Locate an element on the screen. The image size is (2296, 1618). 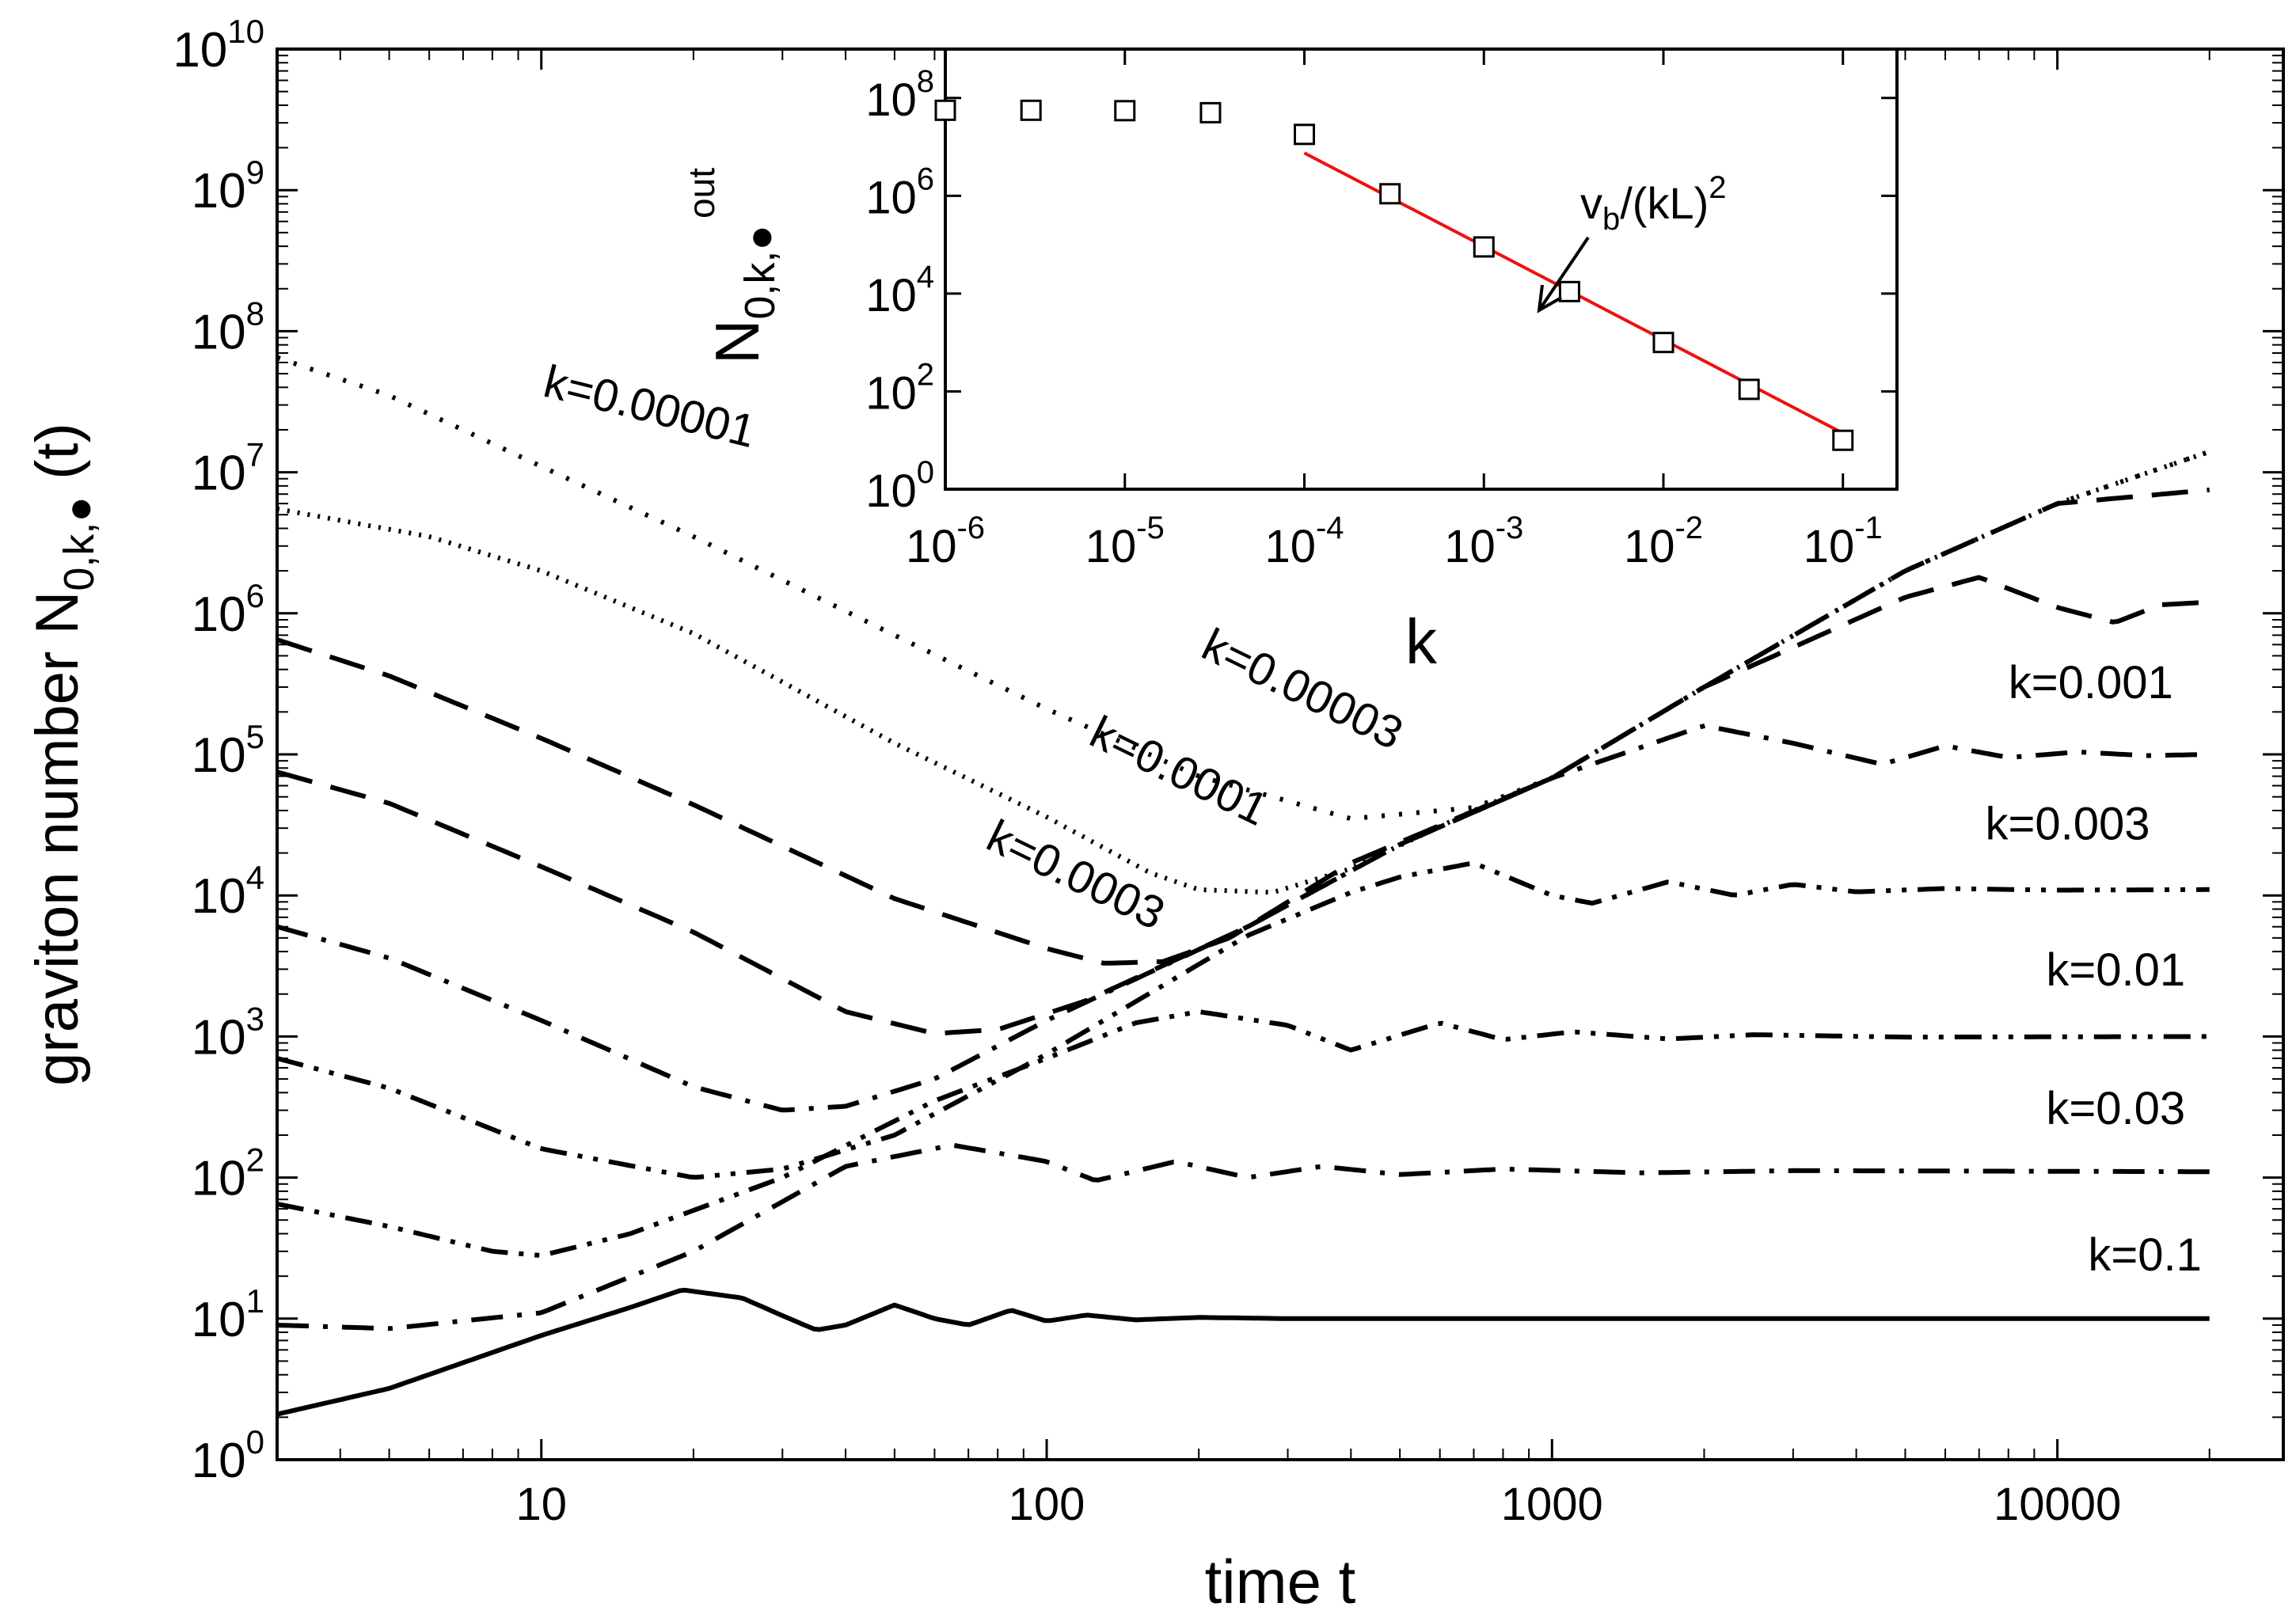
inset-x-axis-label: k is located at coordinates (1421, 641).